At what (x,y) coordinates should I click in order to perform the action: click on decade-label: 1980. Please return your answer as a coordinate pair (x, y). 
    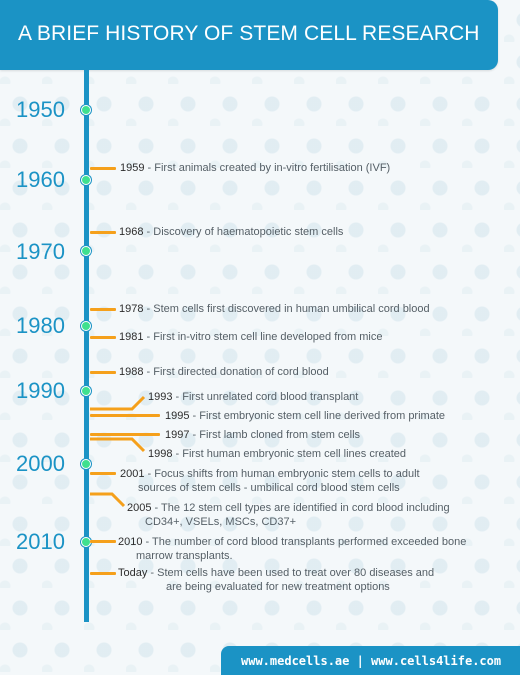
    Looking at the image, I should click on (40, 325).